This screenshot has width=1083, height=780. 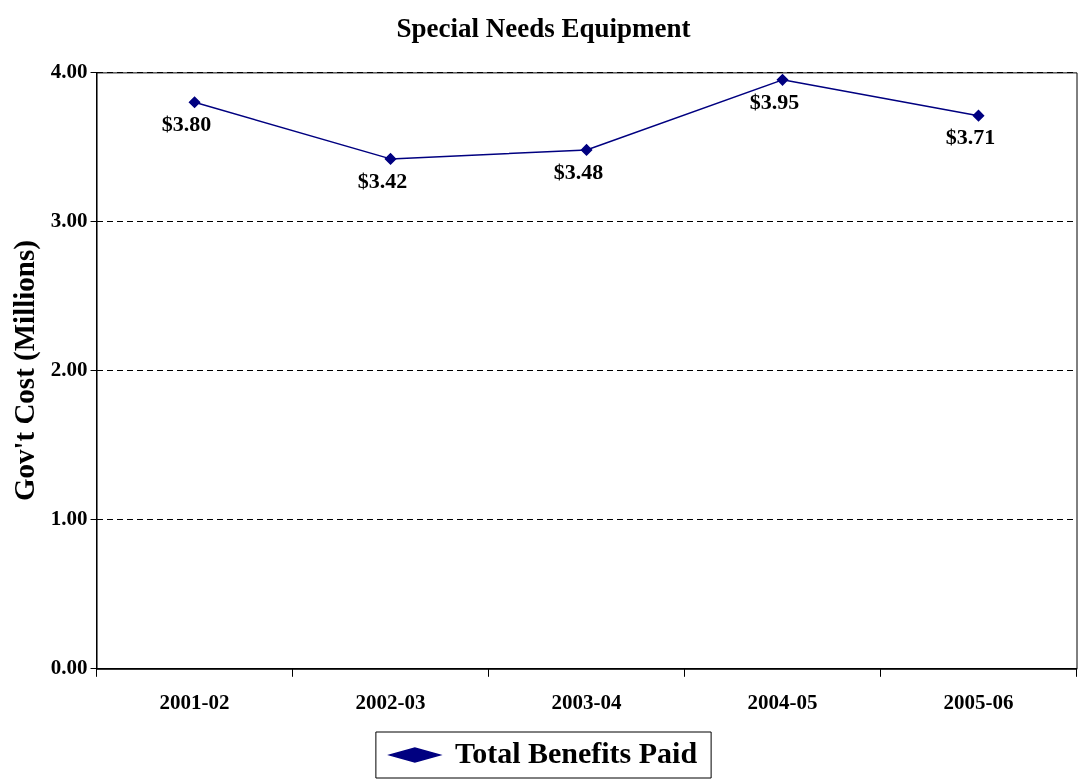 I want to click on x-tick-label: 2004-05, so click(x=782, y=701).